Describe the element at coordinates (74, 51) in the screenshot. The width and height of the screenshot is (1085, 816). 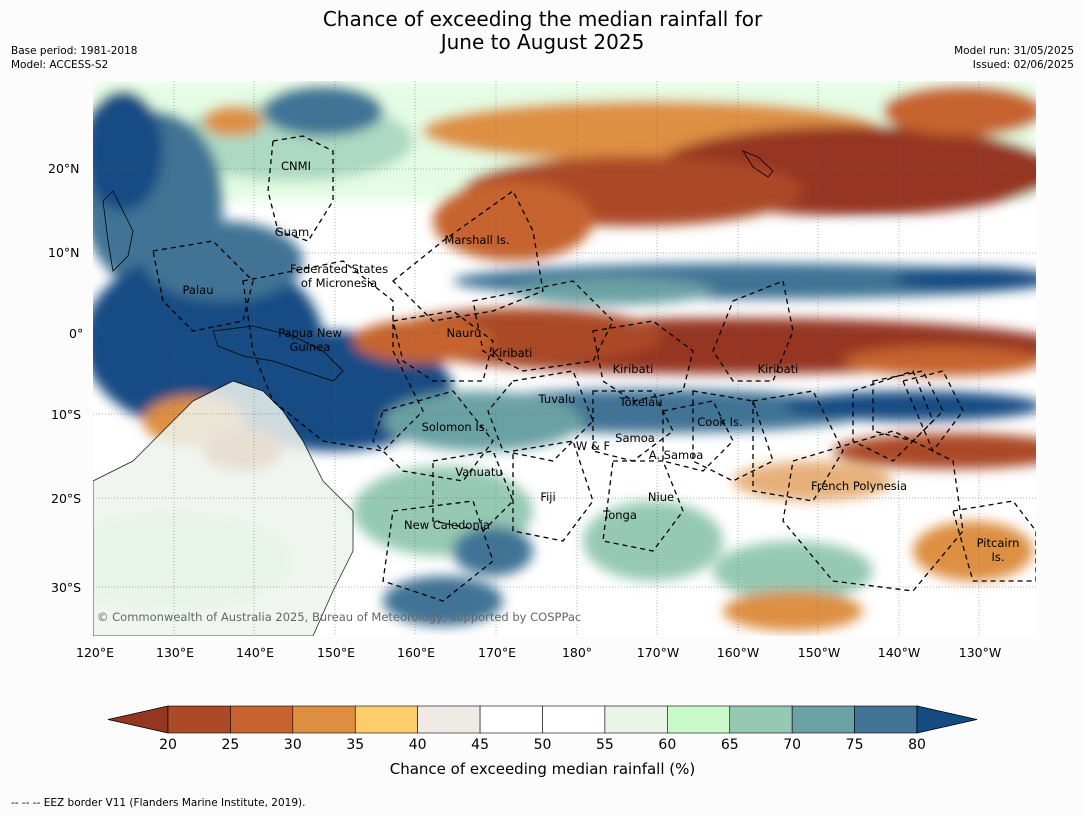
I see `base-period: Base period: 1981-2018` at that location.